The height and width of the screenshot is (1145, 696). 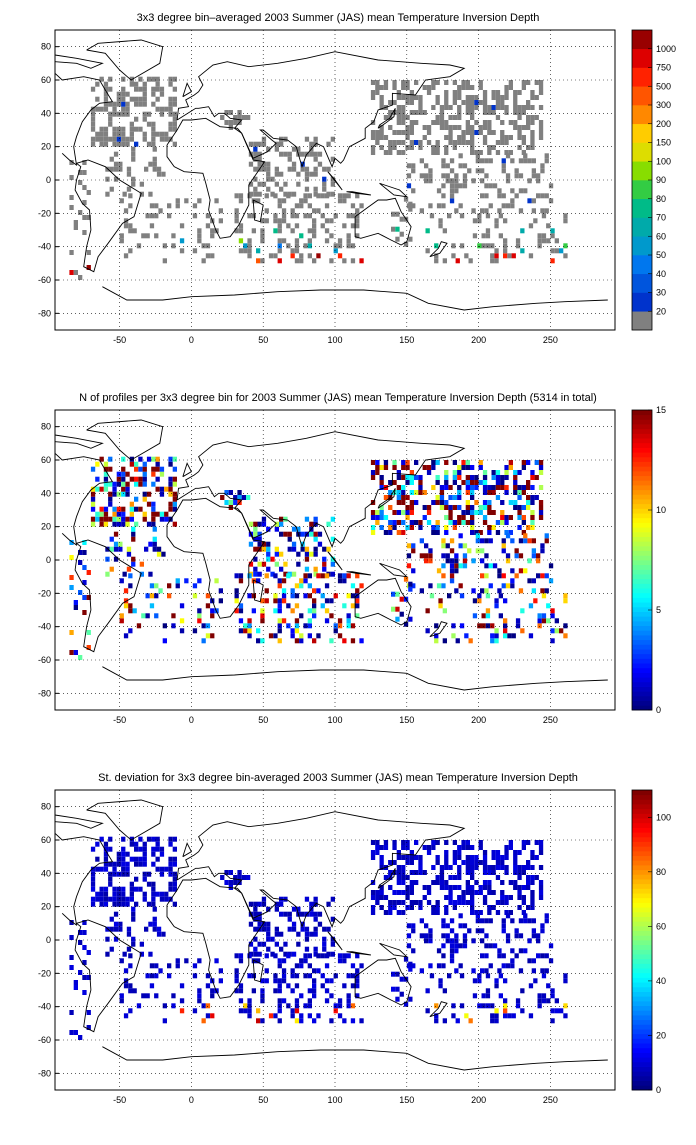 What do you see at coordinates (661, 255) in the screenshot?
I see `colorbar-label: 50` at bounding box center [661, 255].